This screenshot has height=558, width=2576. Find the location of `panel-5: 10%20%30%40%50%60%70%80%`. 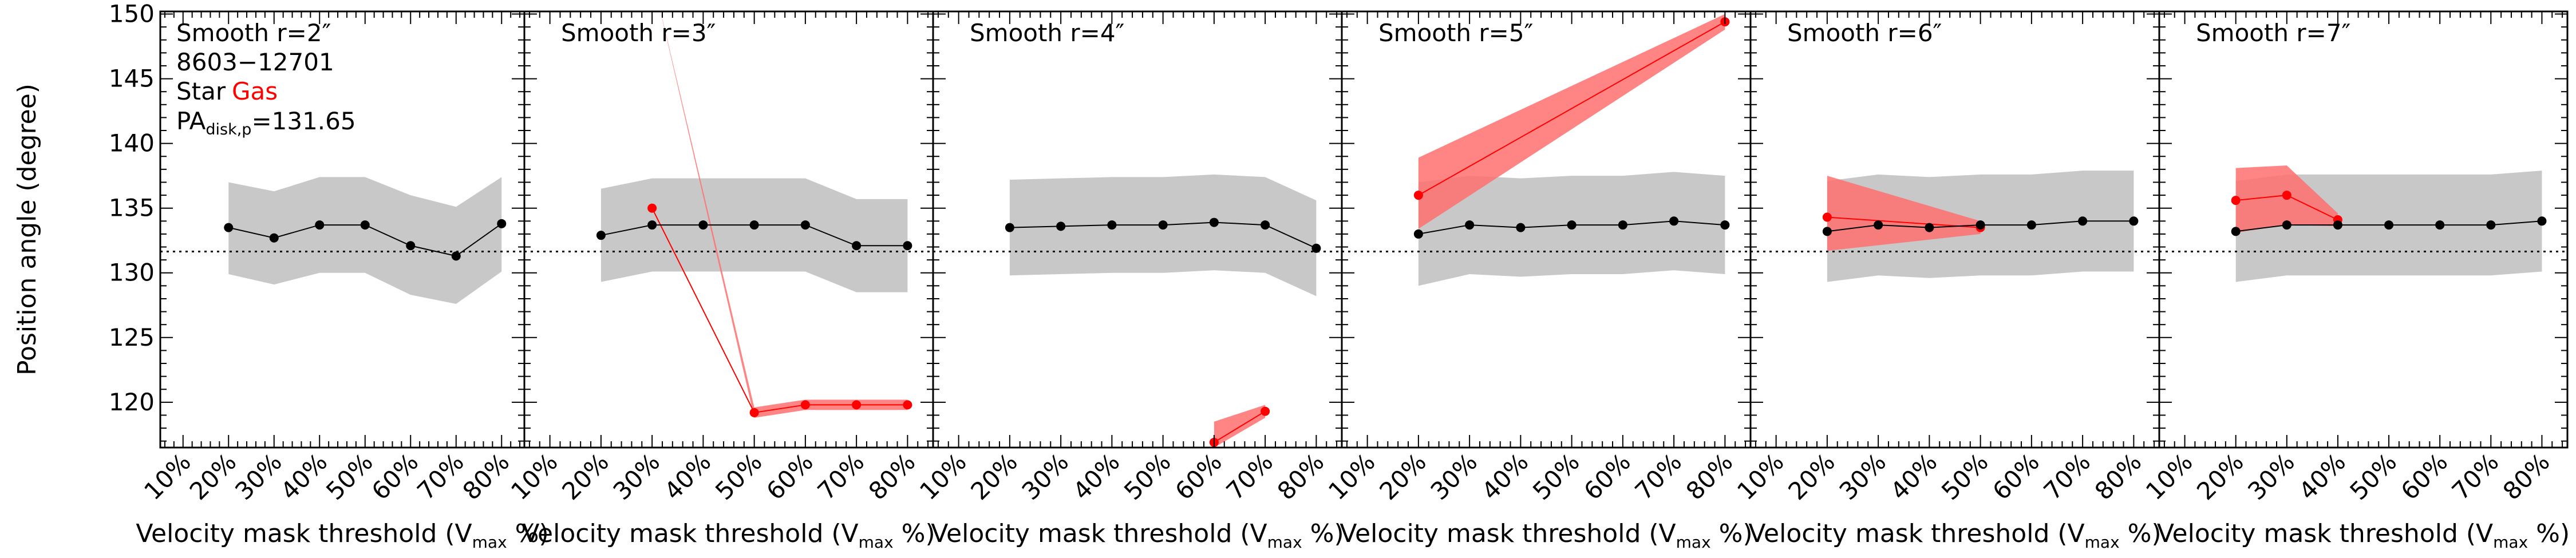

panel-5: 10%20%30%40%50%60%70%80% is located at coordinates (2354, 257).